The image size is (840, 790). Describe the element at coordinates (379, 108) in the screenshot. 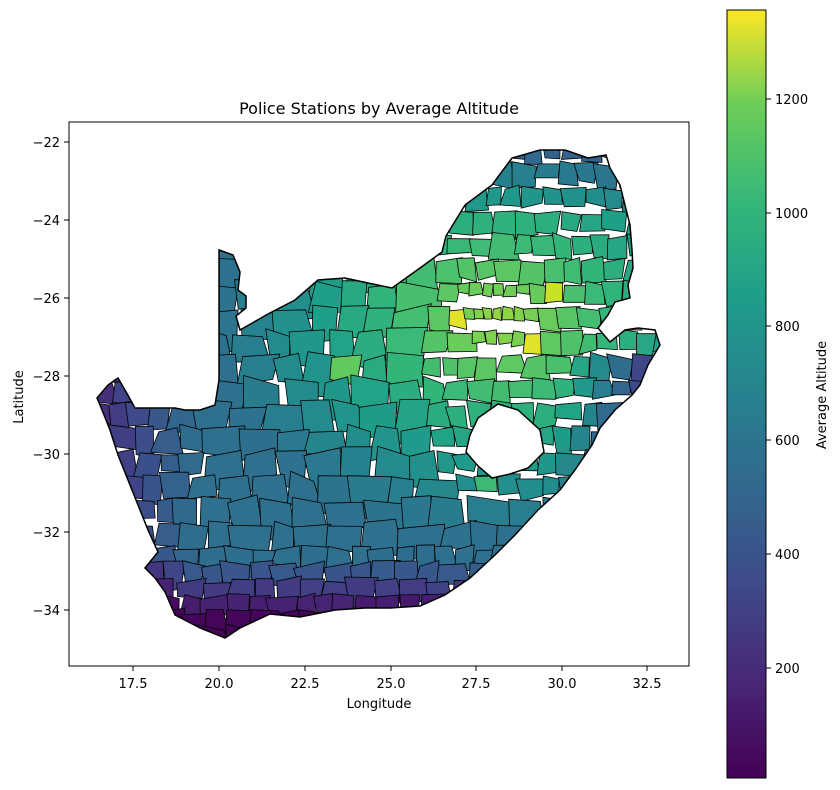

I see `chart-title: Police Stations by Average Altitude` at that location.